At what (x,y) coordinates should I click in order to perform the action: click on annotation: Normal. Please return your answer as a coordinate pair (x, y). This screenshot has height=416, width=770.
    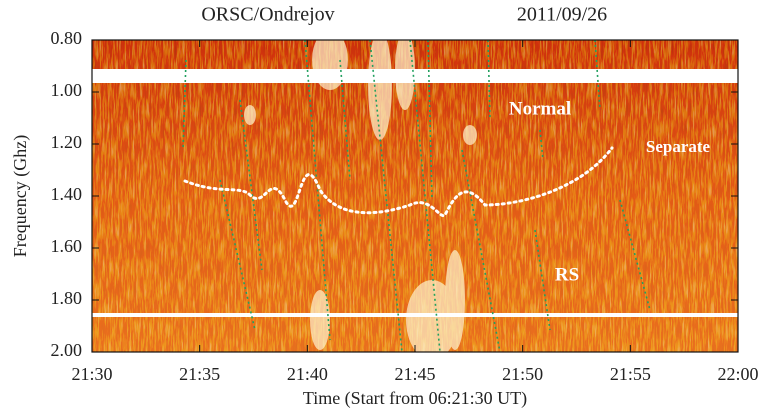
    Looking at the image, I should click on (540, 108).